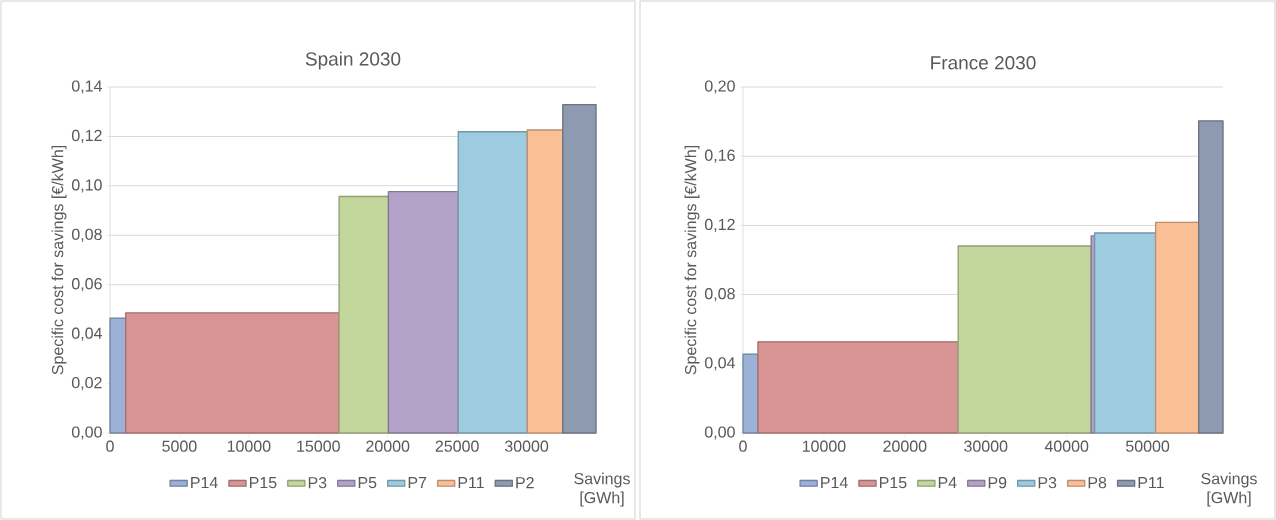 The width and height of the screenshot is (1276, 520). What do you see at coordinates (457, 446) in the screenshot?
I see `x-tick-label: 25000` at bounding box center [457, 446].